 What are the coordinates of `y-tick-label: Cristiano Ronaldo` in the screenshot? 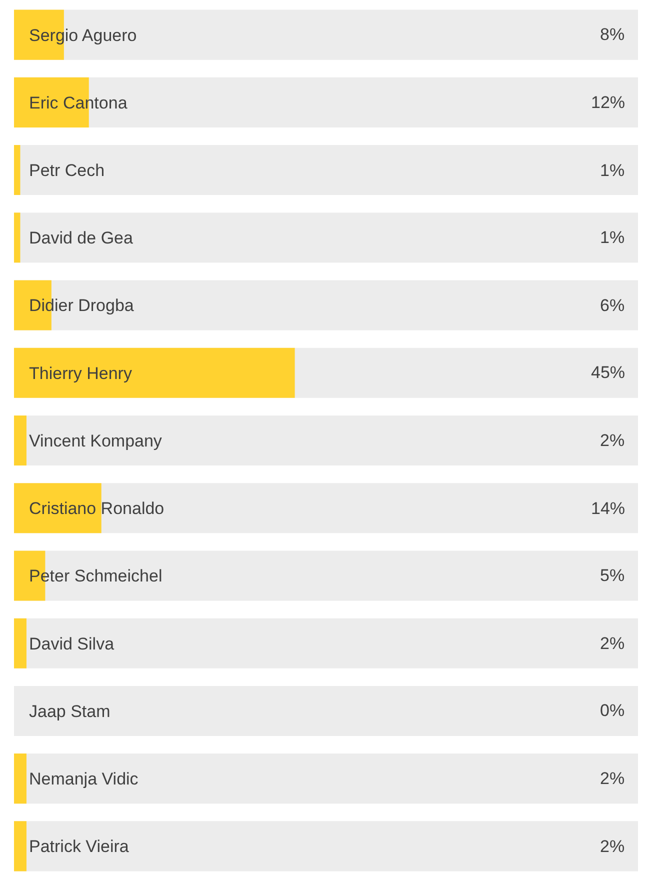 It's located at (96, 508).